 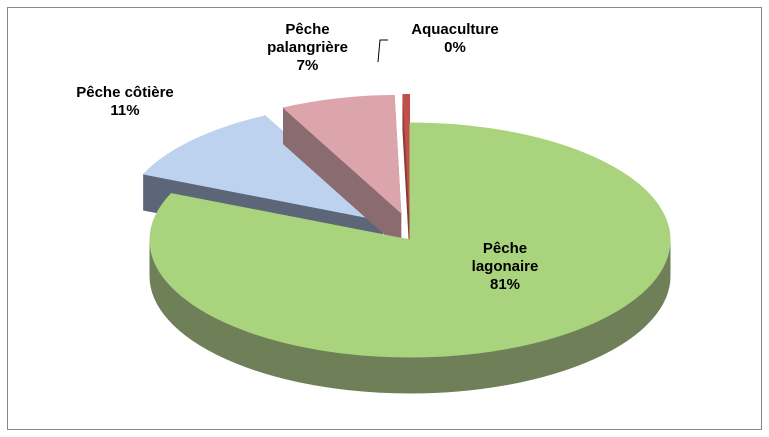 What do you see at coordinates (307, 38) in the screenshot?
I see `category-label: Pêche palangrière` at bounding box center [307, 38].